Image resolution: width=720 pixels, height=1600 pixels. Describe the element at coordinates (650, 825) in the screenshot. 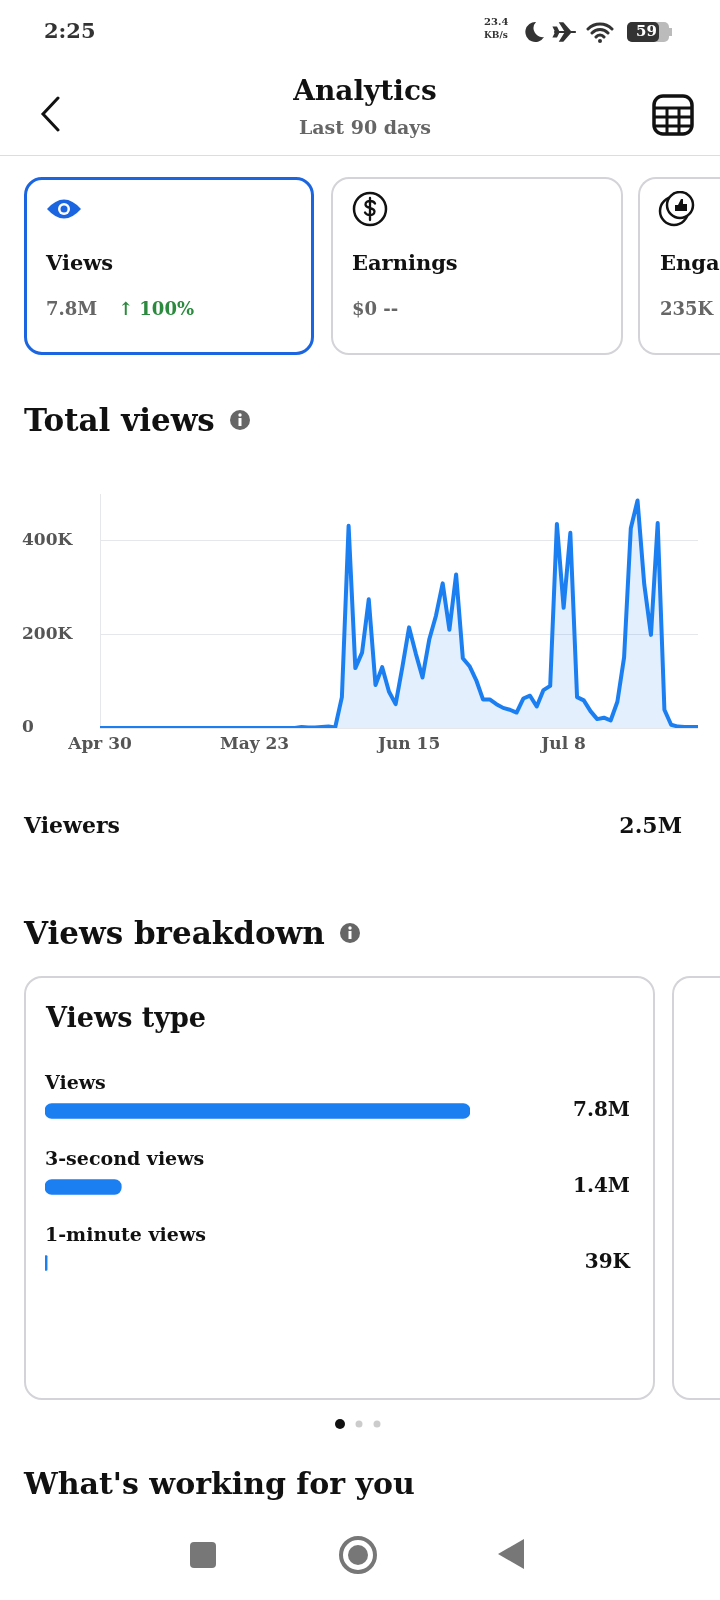

I see `text: 2.5M` at that location.